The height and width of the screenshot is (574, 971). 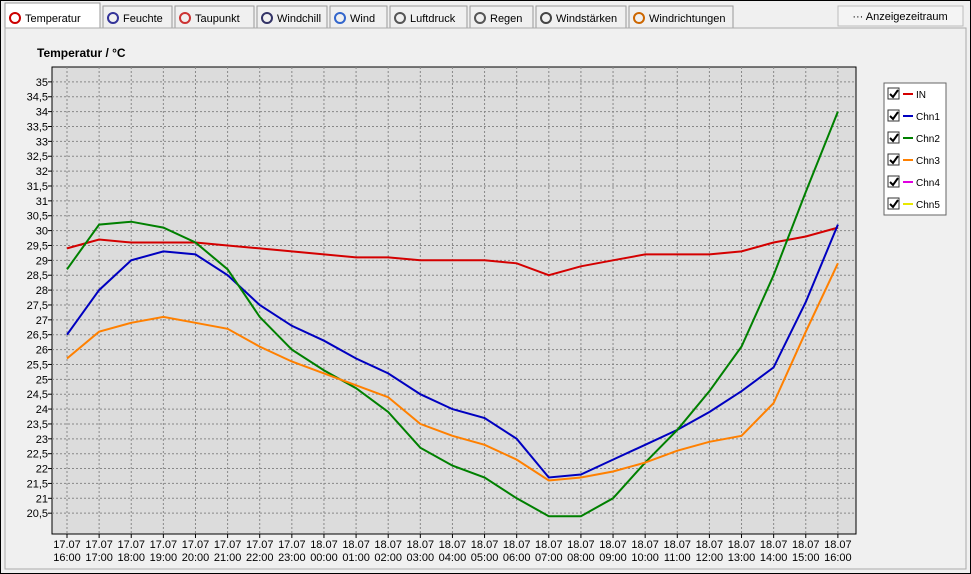 What do you see at coordinates (37, 514) in the screenshot?
I see `y-tick-label: 20,5` at bounding box center [37, 514].